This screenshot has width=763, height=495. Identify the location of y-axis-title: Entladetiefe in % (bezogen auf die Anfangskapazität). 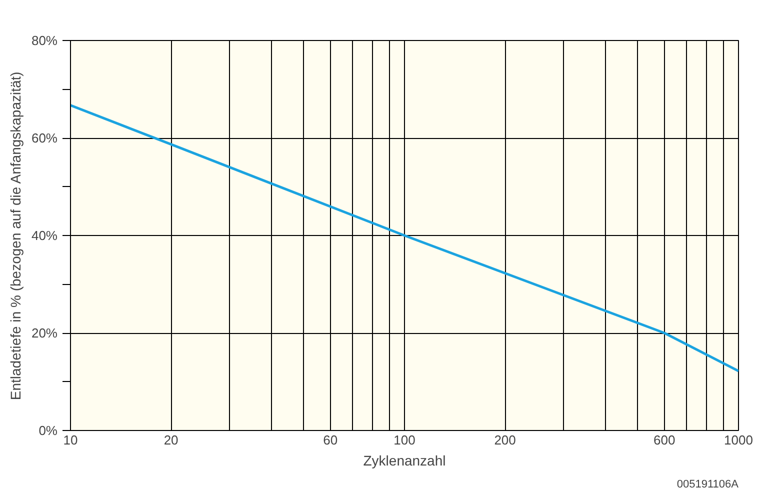
(15, 236).